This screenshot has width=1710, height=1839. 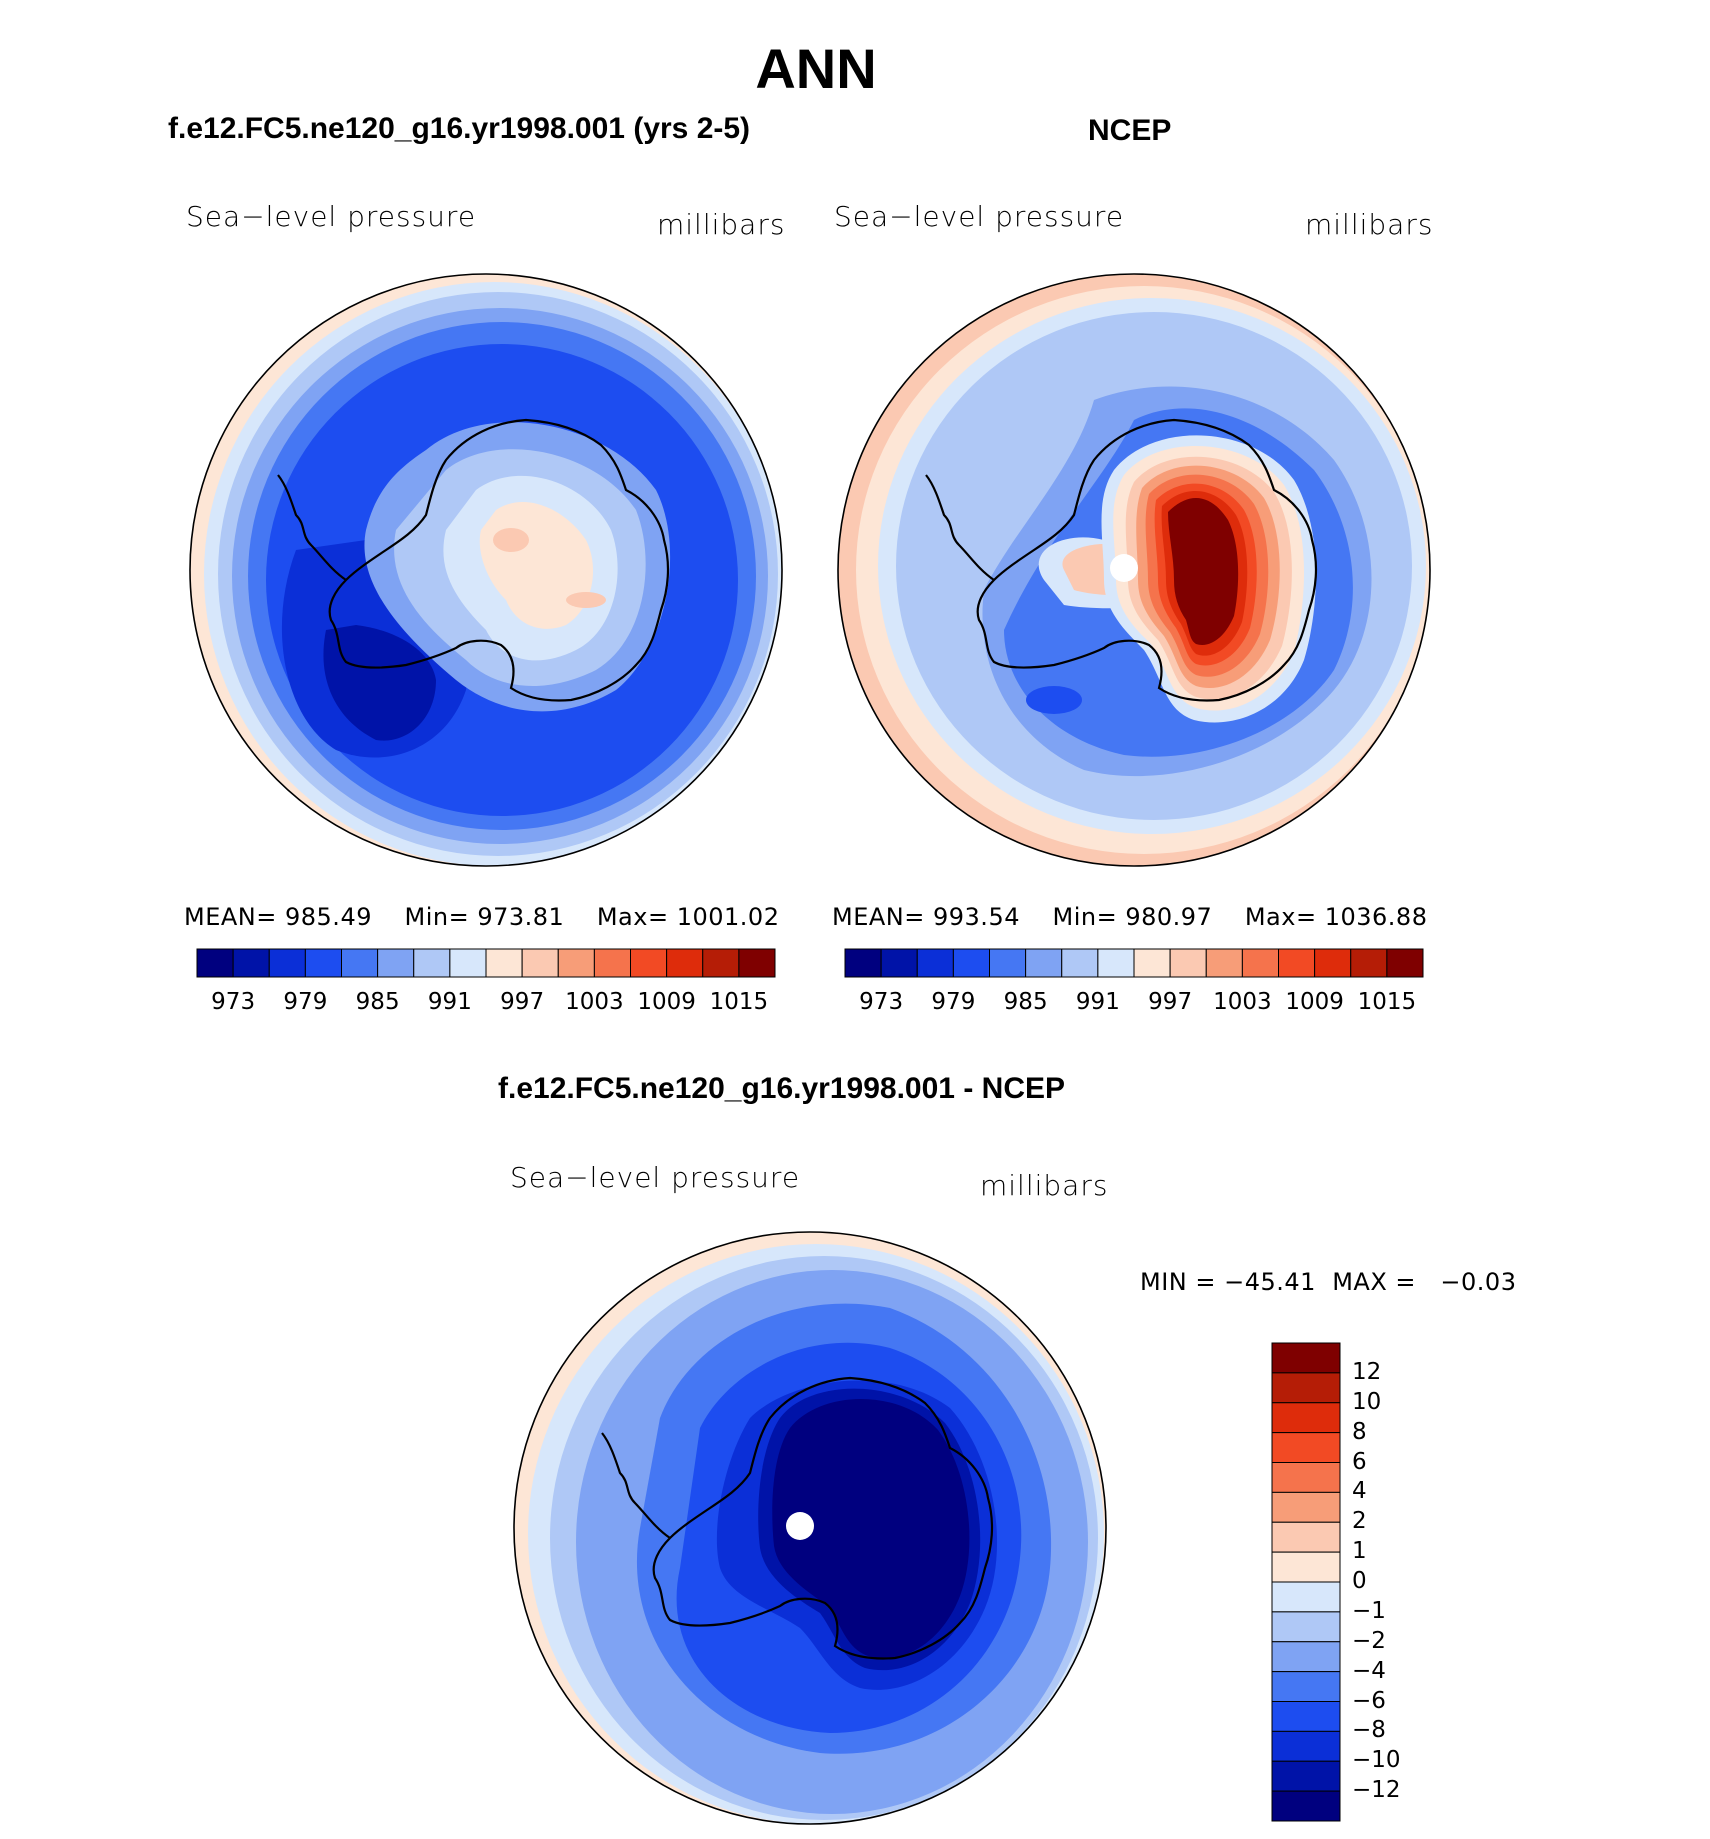 What do you see at coordinates (1134, 570) in the screenshot?
I see `panel-2-map` at bounding box center [1134, 570].